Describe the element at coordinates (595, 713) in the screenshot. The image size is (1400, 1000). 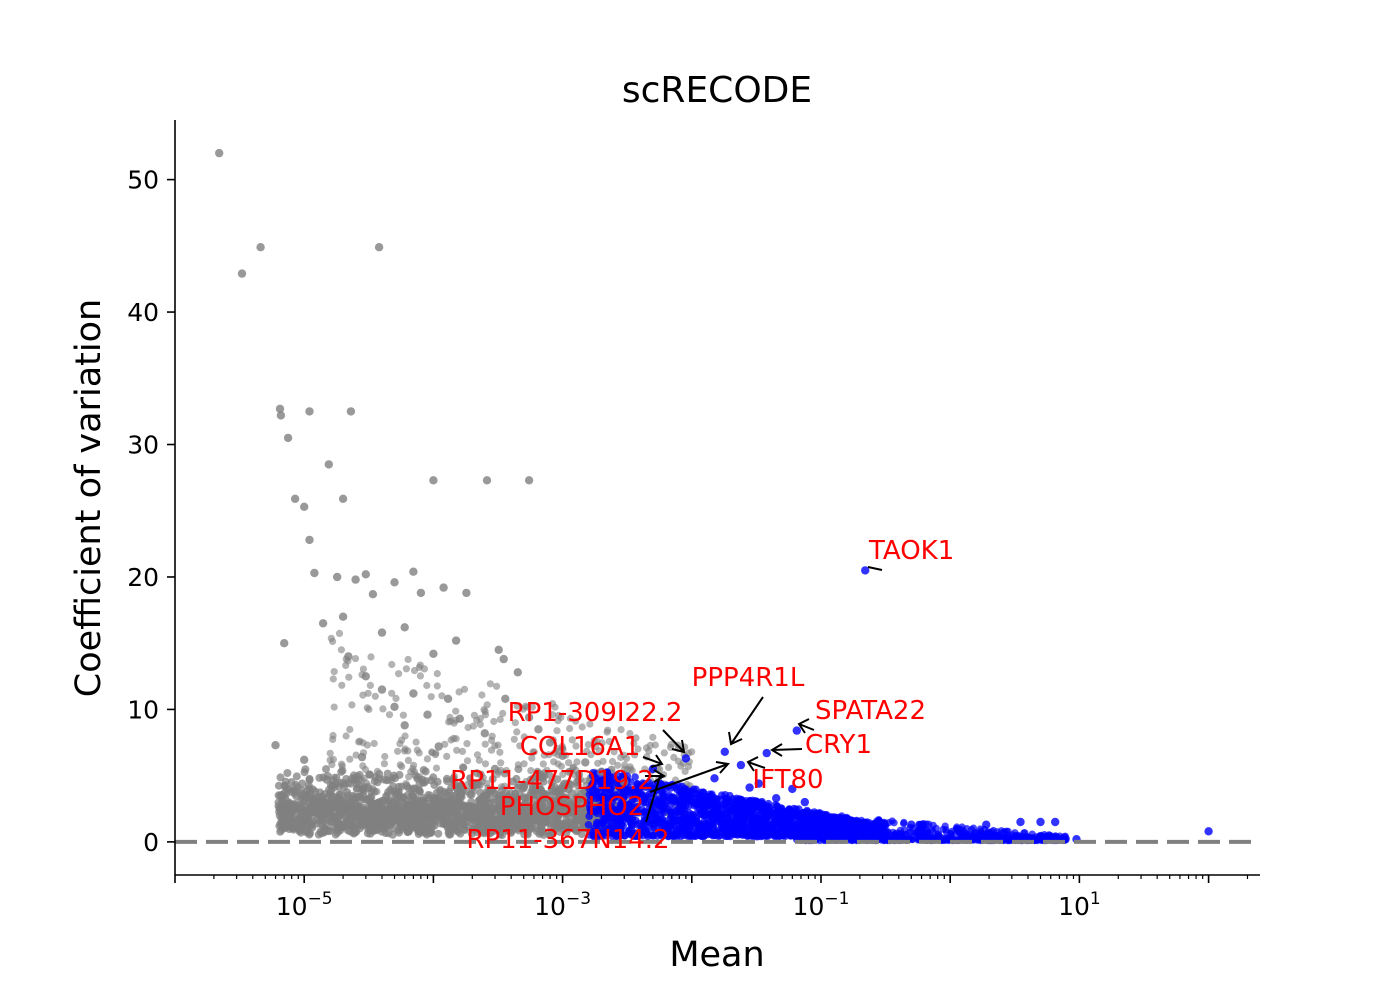
I see `annotation-label: RP1-309I22.2` at that location.